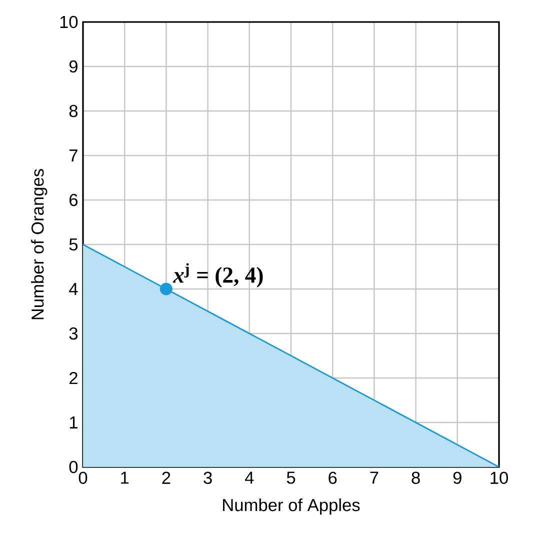  Describe the element at coordinates (208, 478) in the screenshot. I see `x-tick-label: 3` at that location.